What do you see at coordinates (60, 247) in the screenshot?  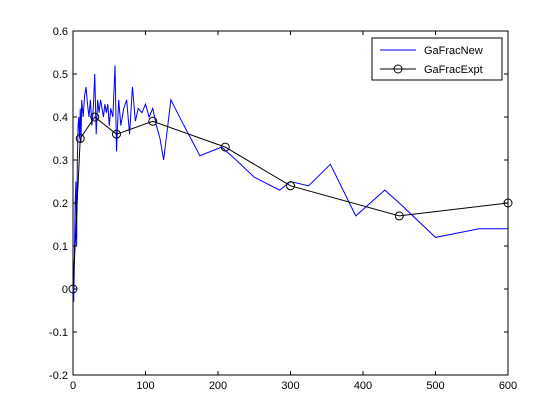 I see `y-tick-label: 0.1` at bounding box center [60, 247].